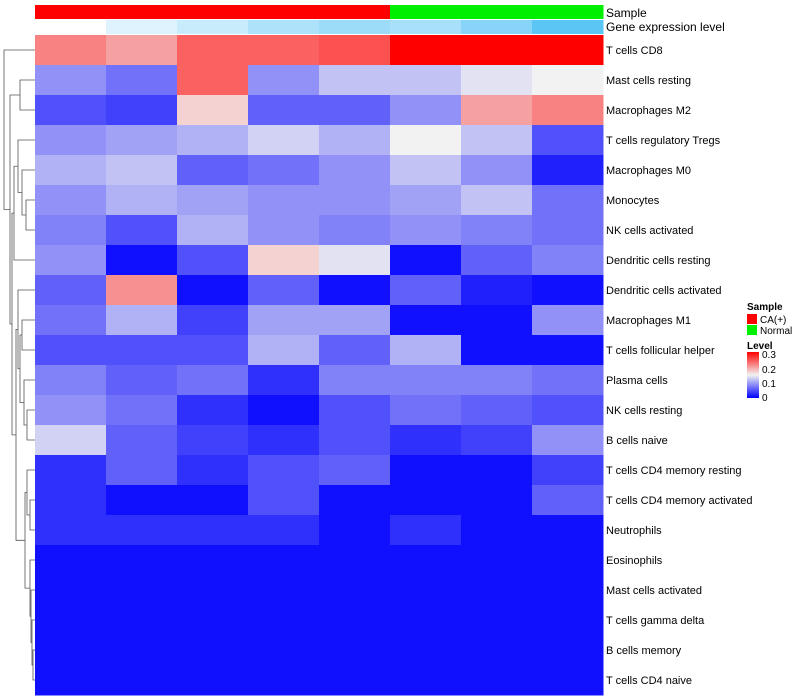 This screenshot has width=800, height=700. What do you see at coordinates (648, 111) in the screenshot?
I see `row-label: Macrophages M2` at bounding box center [648, 111].